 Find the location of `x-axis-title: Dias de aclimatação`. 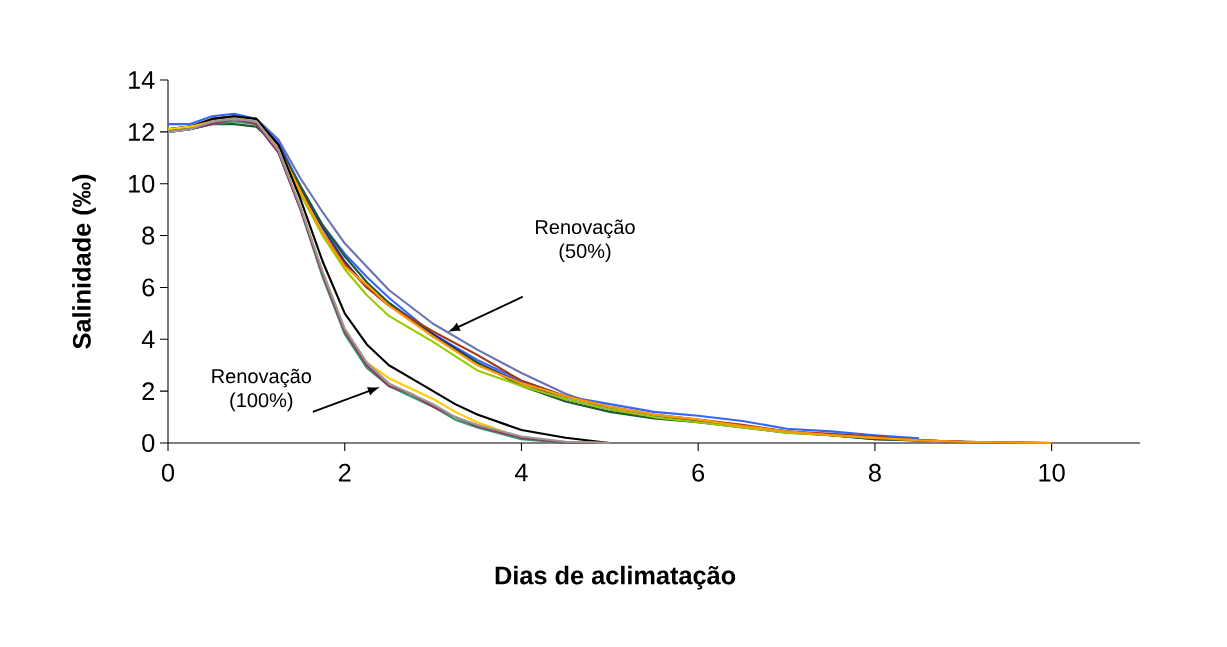

x-axis-title: Dias de aclimatação is located at coordinates (615, 577).